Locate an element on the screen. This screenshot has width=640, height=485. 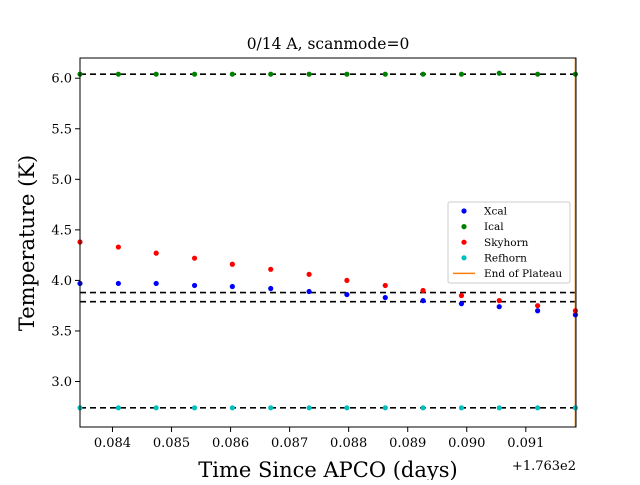
legend-label-skyhorn: Skyhorn is located at coordinates (506, 243).